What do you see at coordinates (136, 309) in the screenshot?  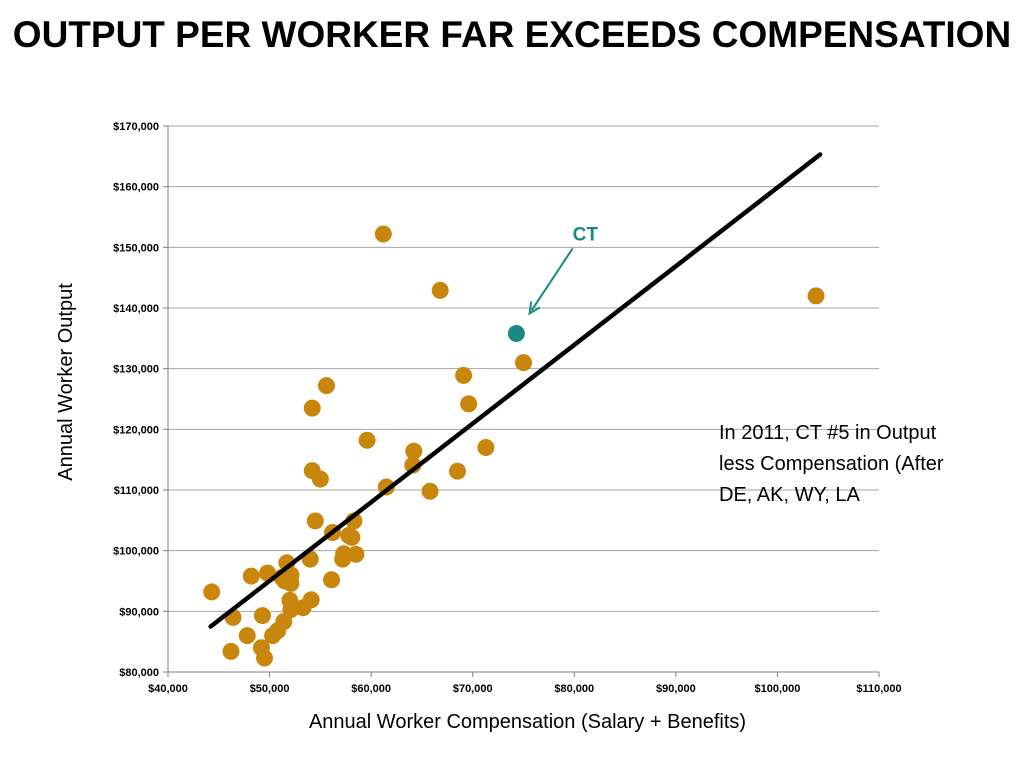 I see `y-tick-label: $140,000` at bounding box center [136, 309].